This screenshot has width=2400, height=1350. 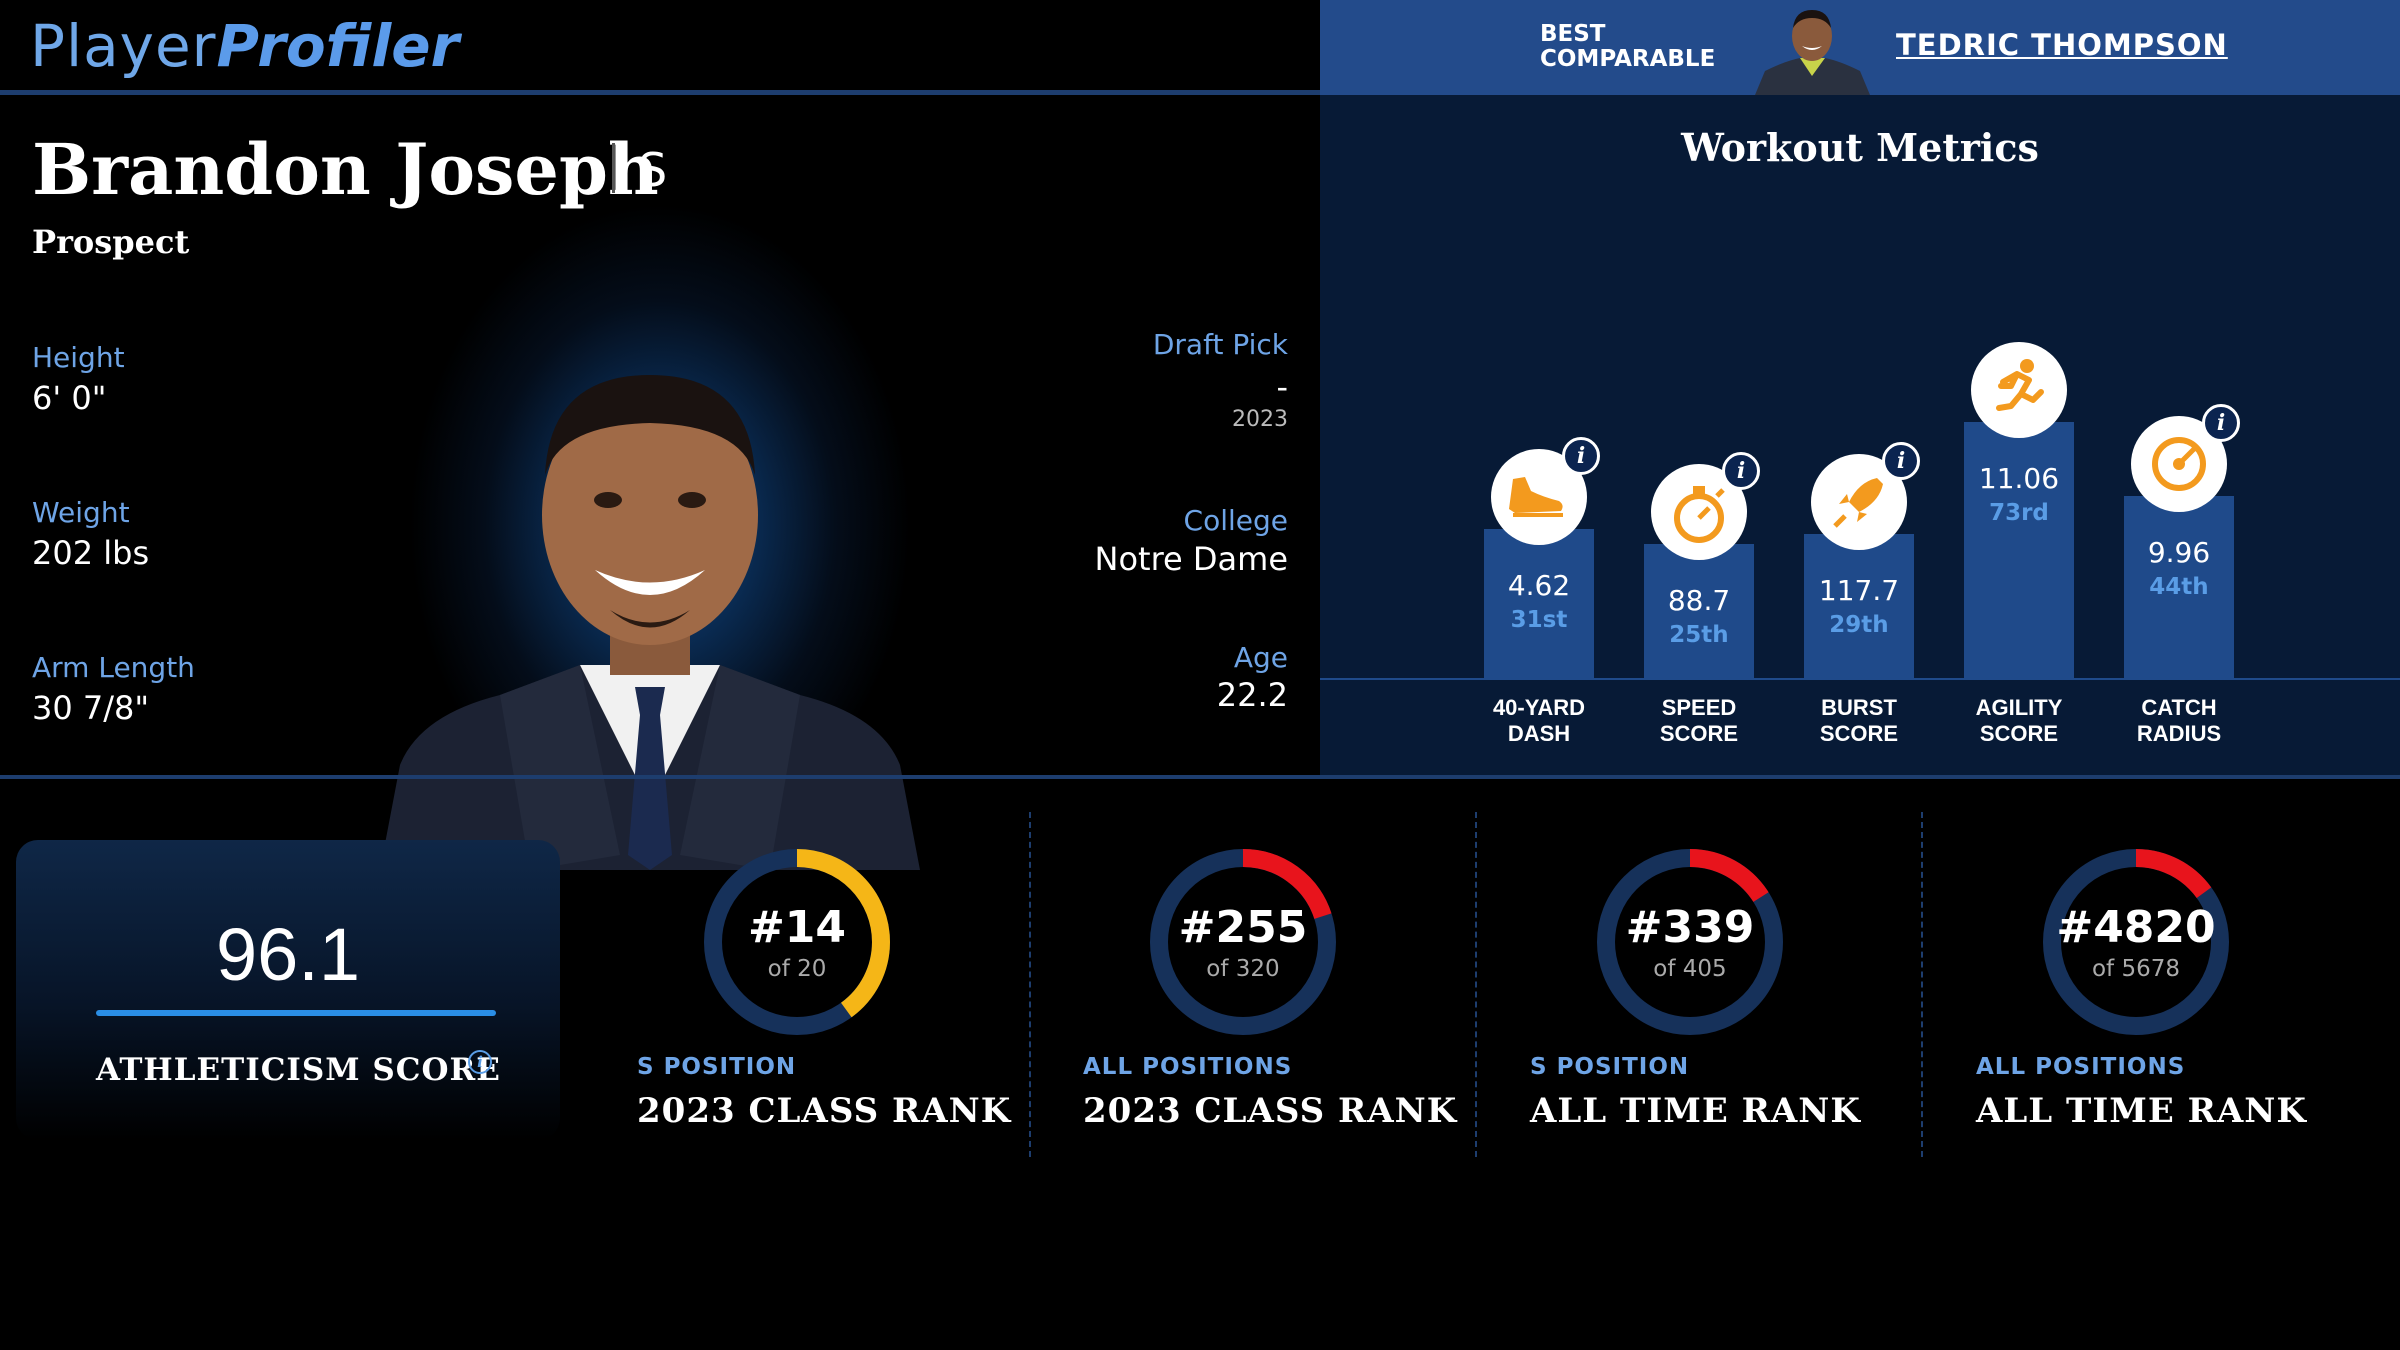 I want to click on header-divider, so click(x=660, y=92).